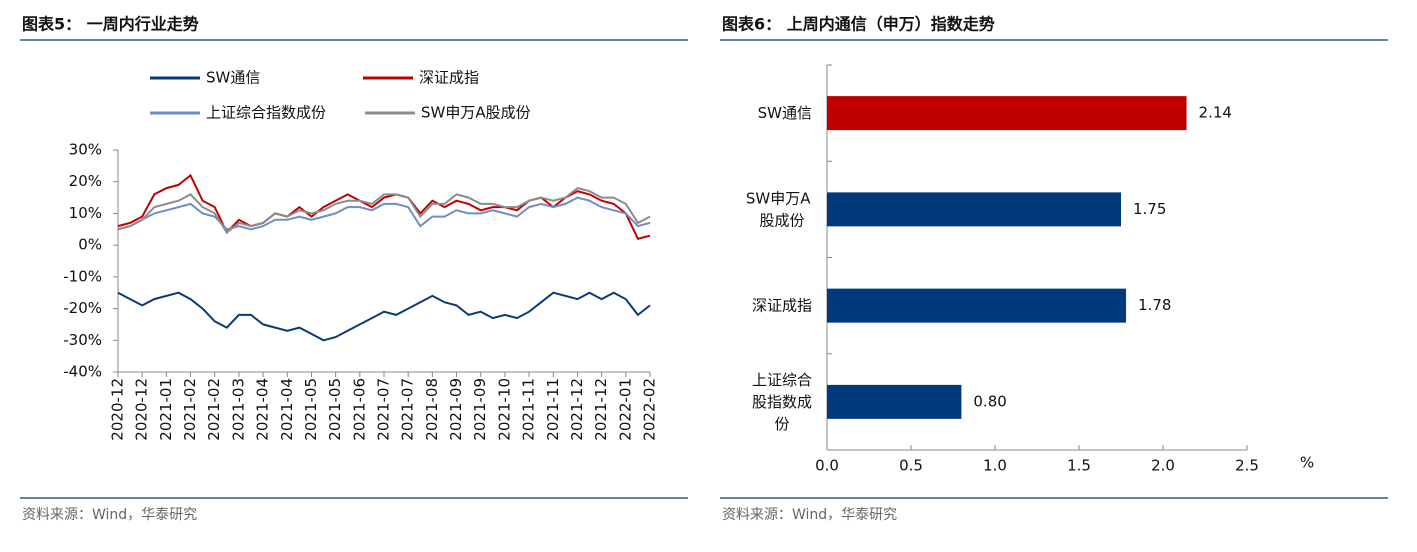 This screenshot has height=552, width=1417. What do you see at coordinates (233, 78) in the screenshot?
I see `legend-label: SW通信` at bounding box center [233, 78].